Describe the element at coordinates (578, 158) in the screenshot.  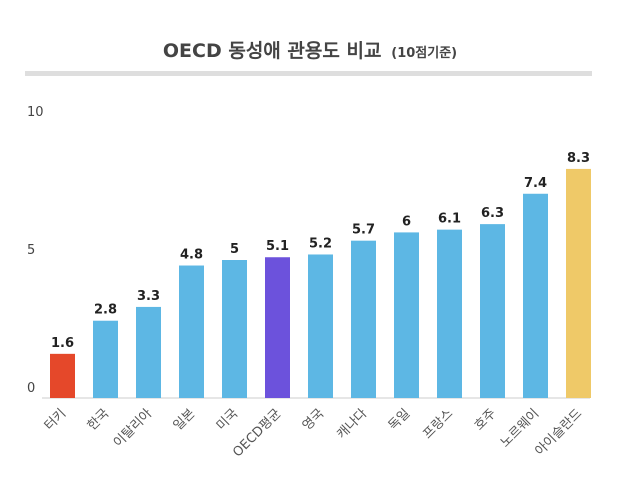
I see `data-label: 8.3` at that location.